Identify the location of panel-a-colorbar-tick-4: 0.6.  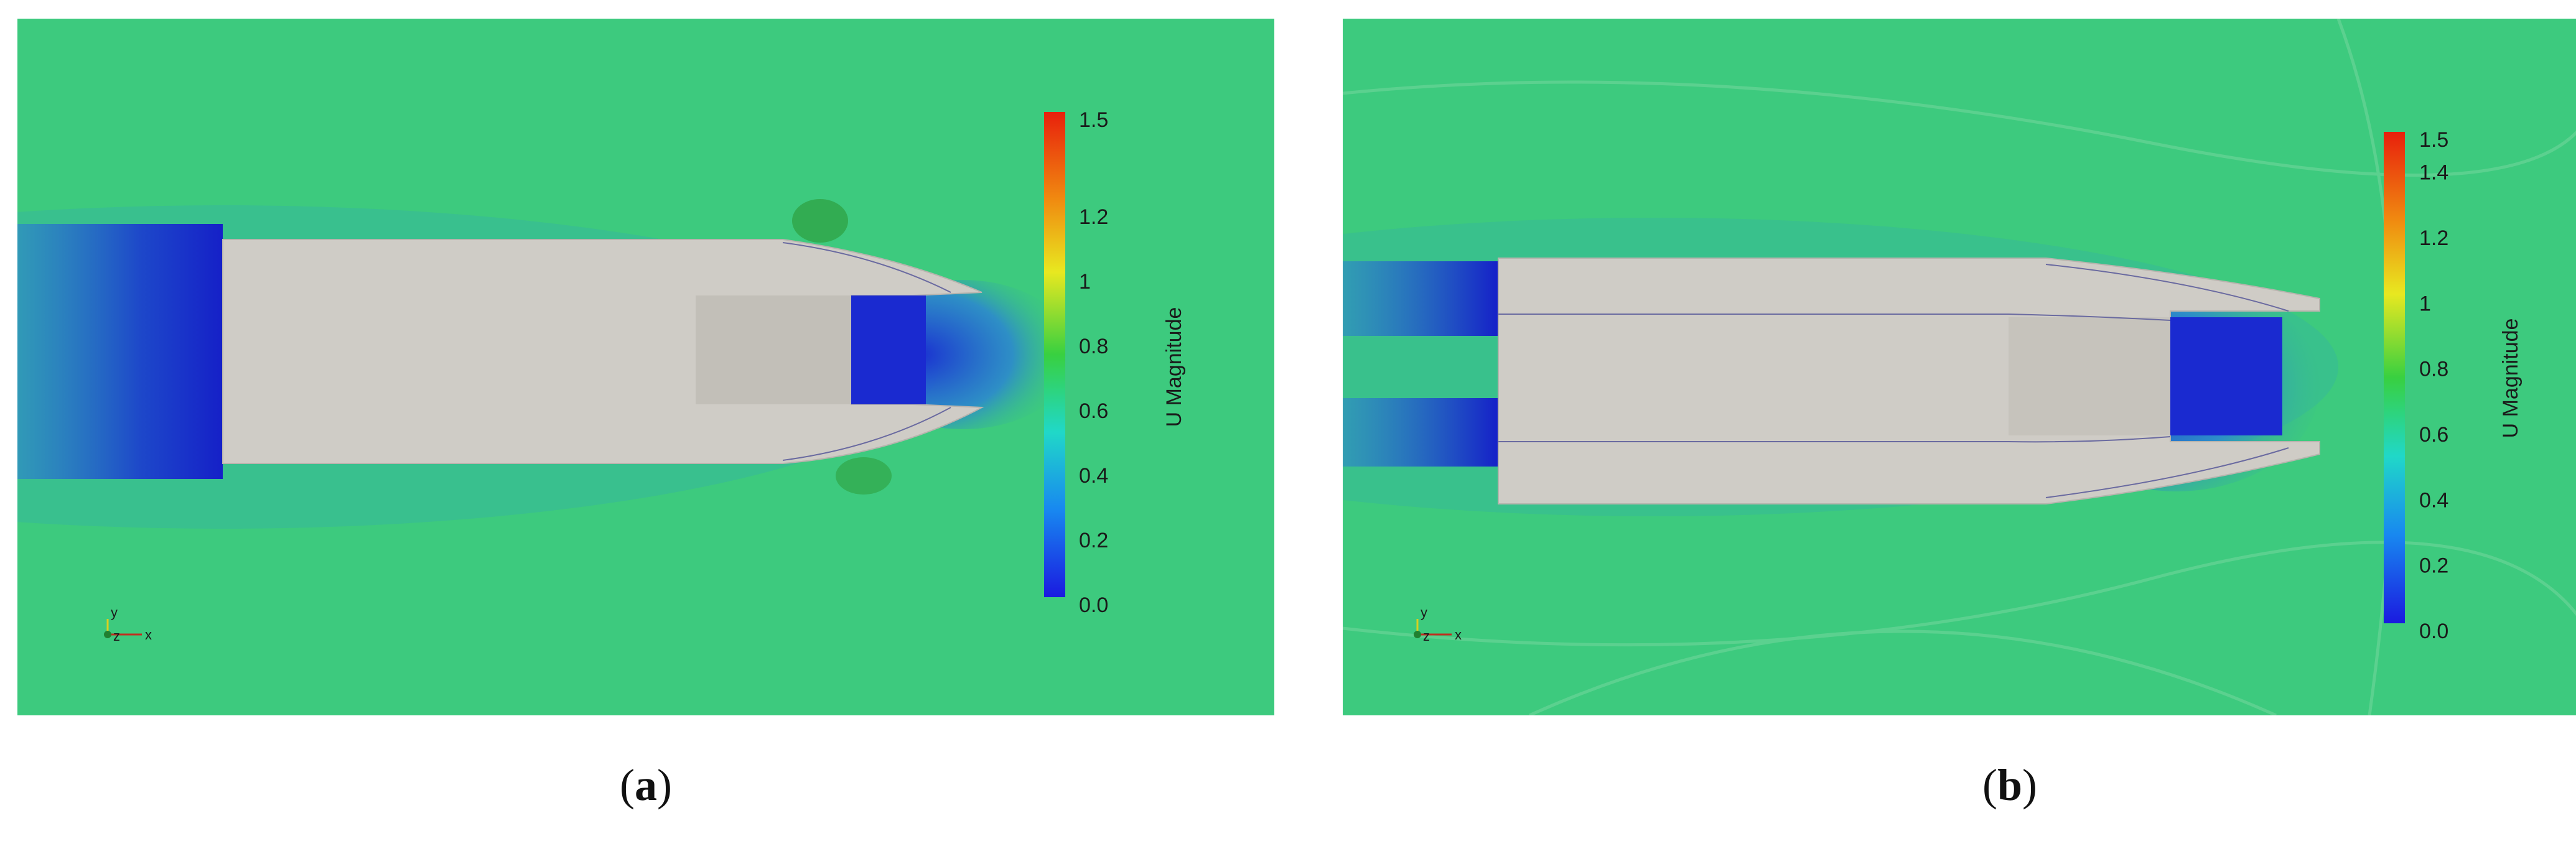
(1094, 411).